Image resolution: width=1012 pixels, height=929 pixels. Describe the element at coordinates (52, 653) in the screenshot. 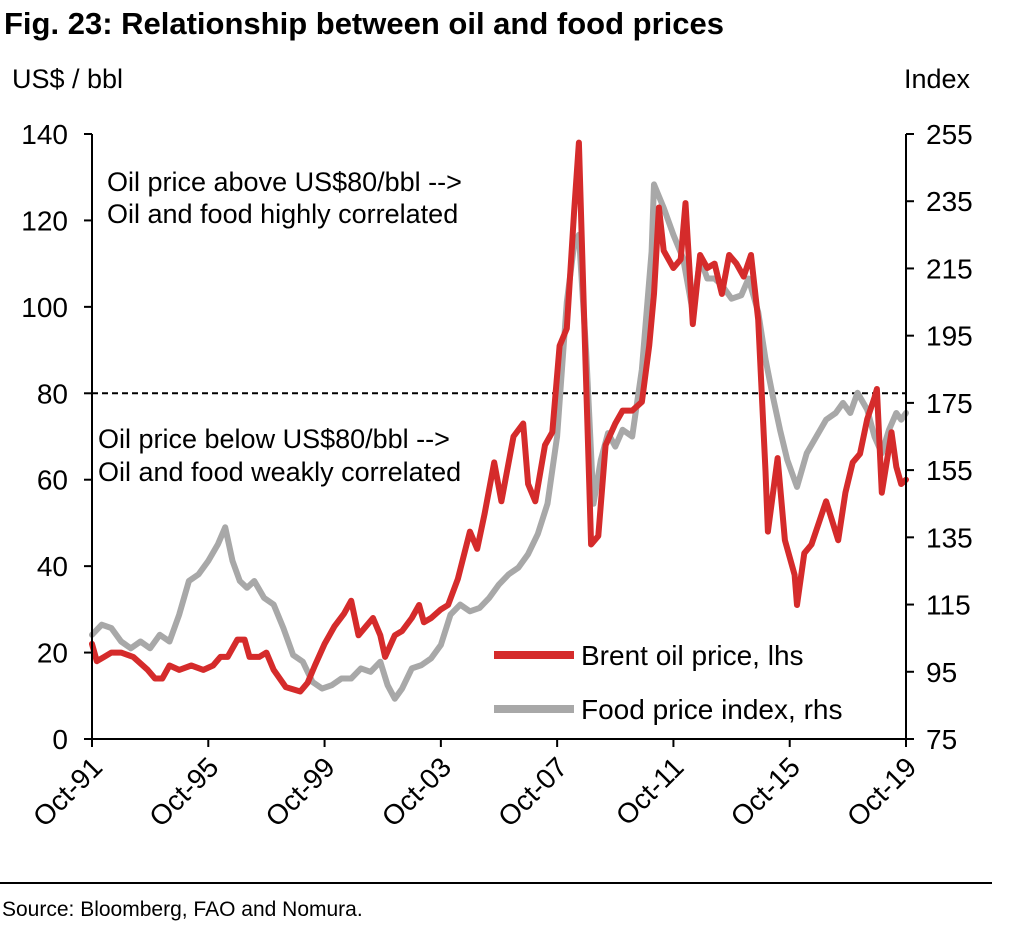

I see `left-tick-label: 20` at that location.